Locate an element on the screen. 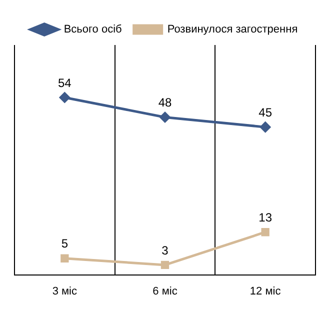 This screenshot has width=330, height=330. data-label: 5 is located at coordinates (64, 243).